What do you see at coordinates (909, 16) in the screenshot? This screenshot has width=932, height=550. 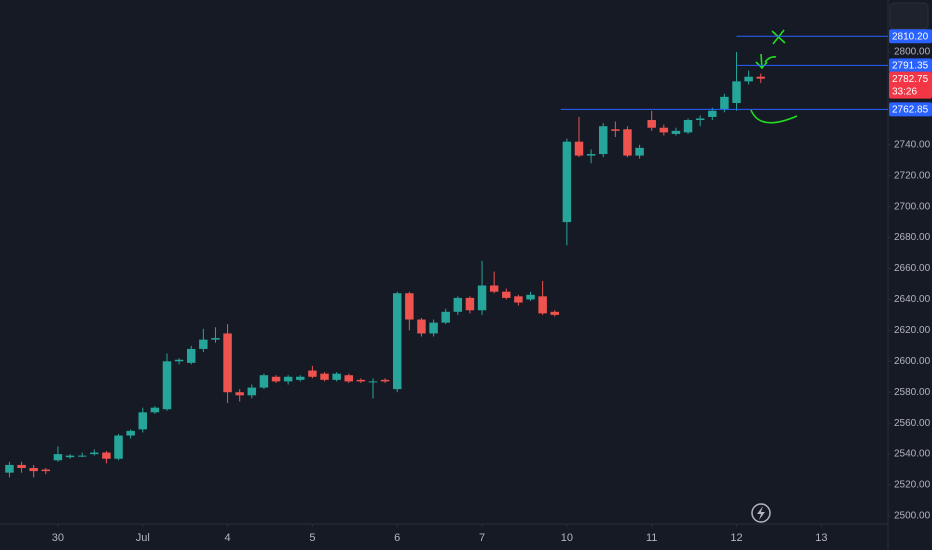 I see `settings-button` at bounding box center [909, 16].